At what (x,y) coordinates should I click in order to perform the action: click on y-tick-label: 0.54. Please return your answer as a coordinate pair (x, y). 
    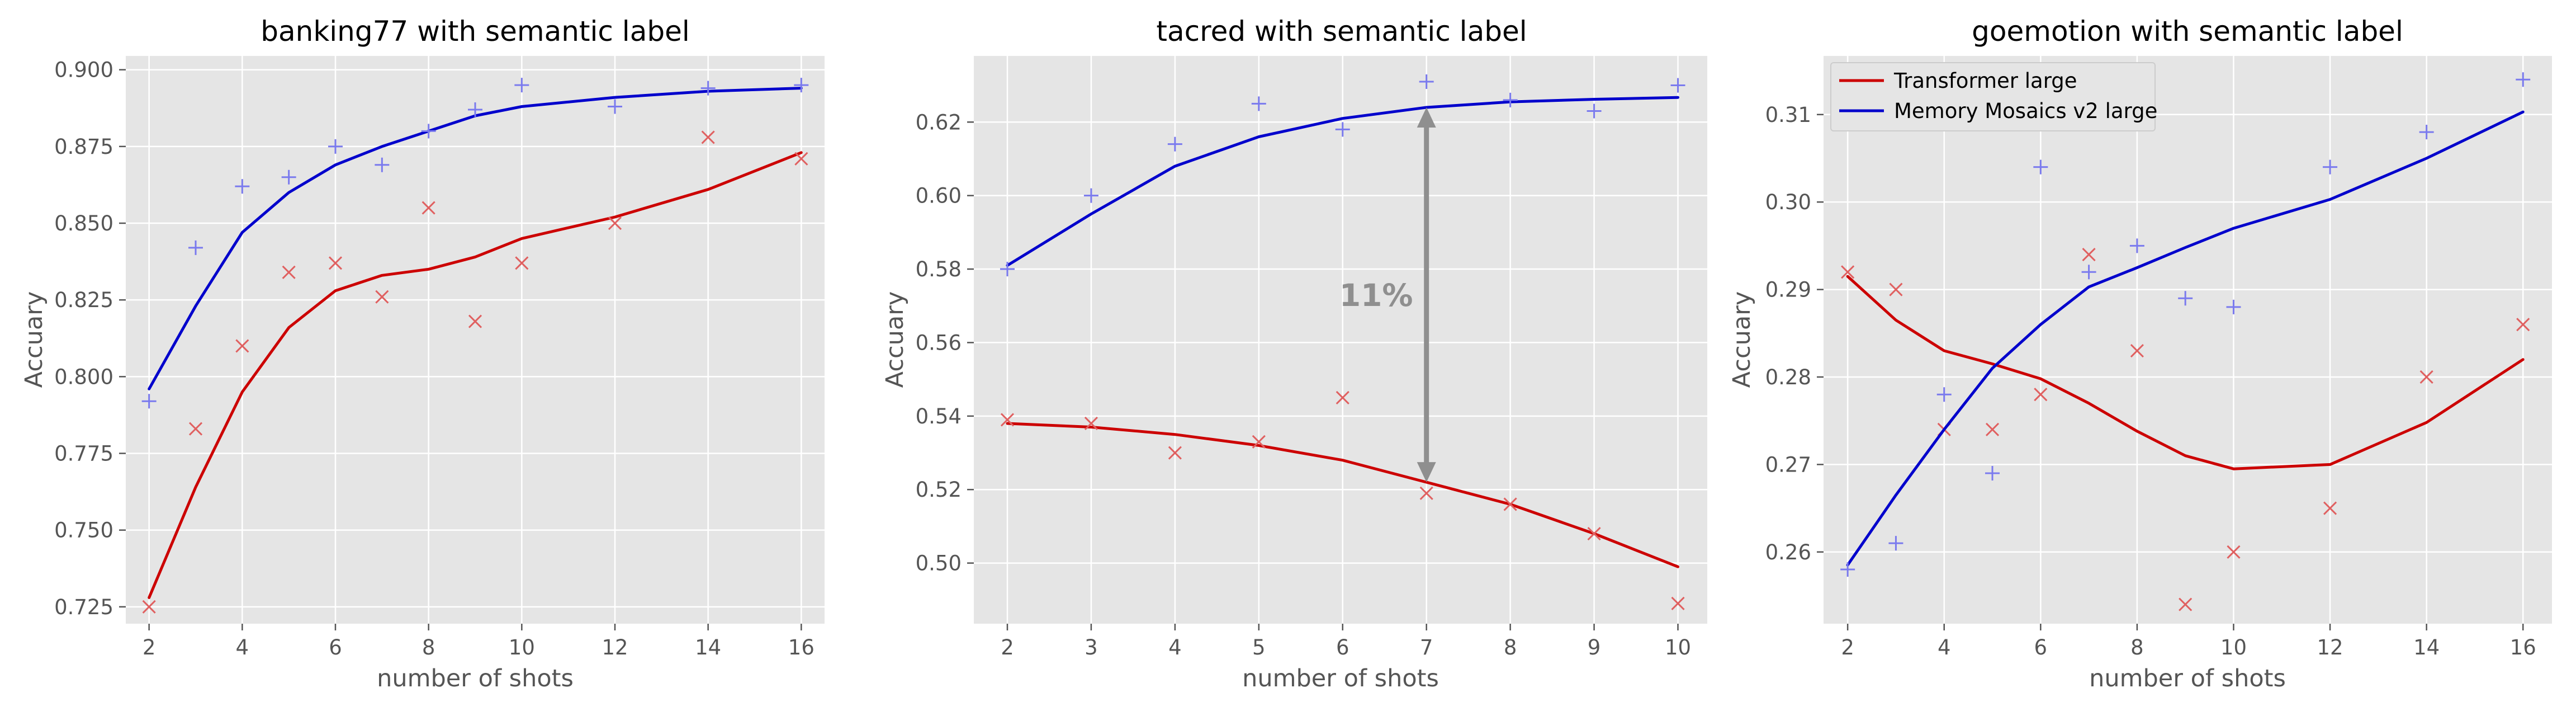
    Looking at the image, I should click on (939, 416).